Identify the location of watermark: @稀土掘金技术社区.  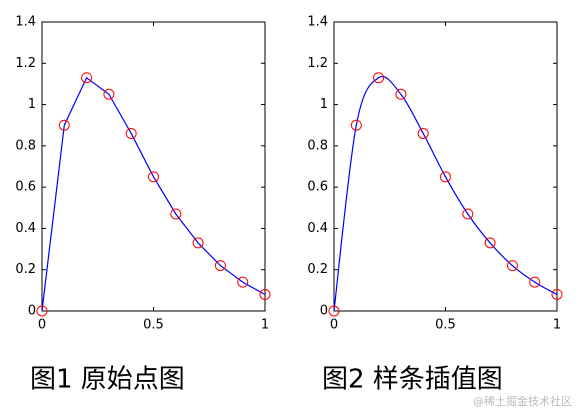
(522, 401).